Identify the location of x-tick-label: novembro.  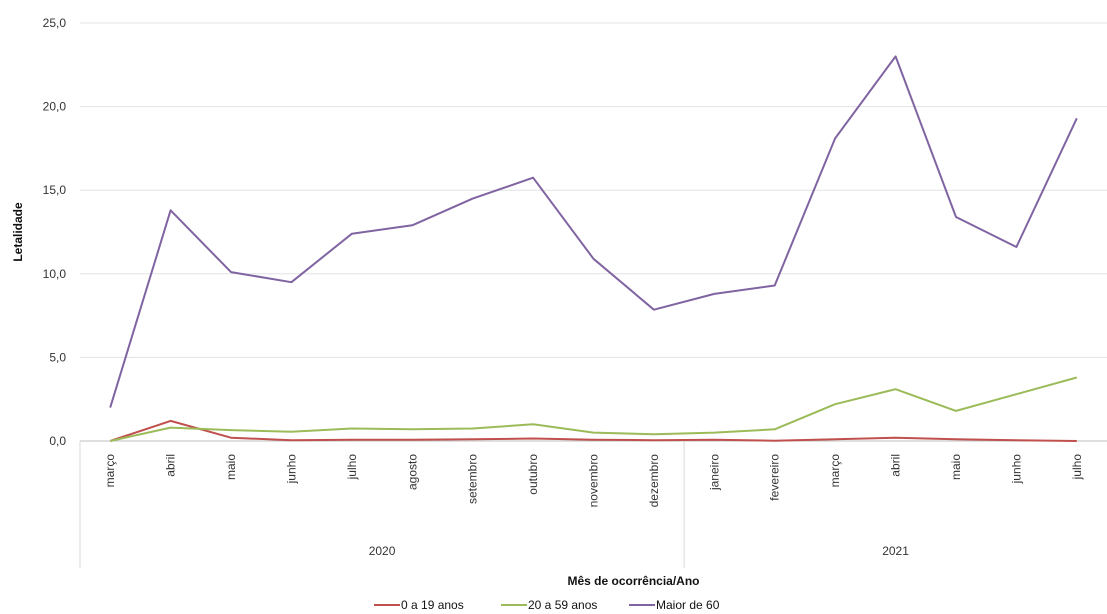
(594, 481).